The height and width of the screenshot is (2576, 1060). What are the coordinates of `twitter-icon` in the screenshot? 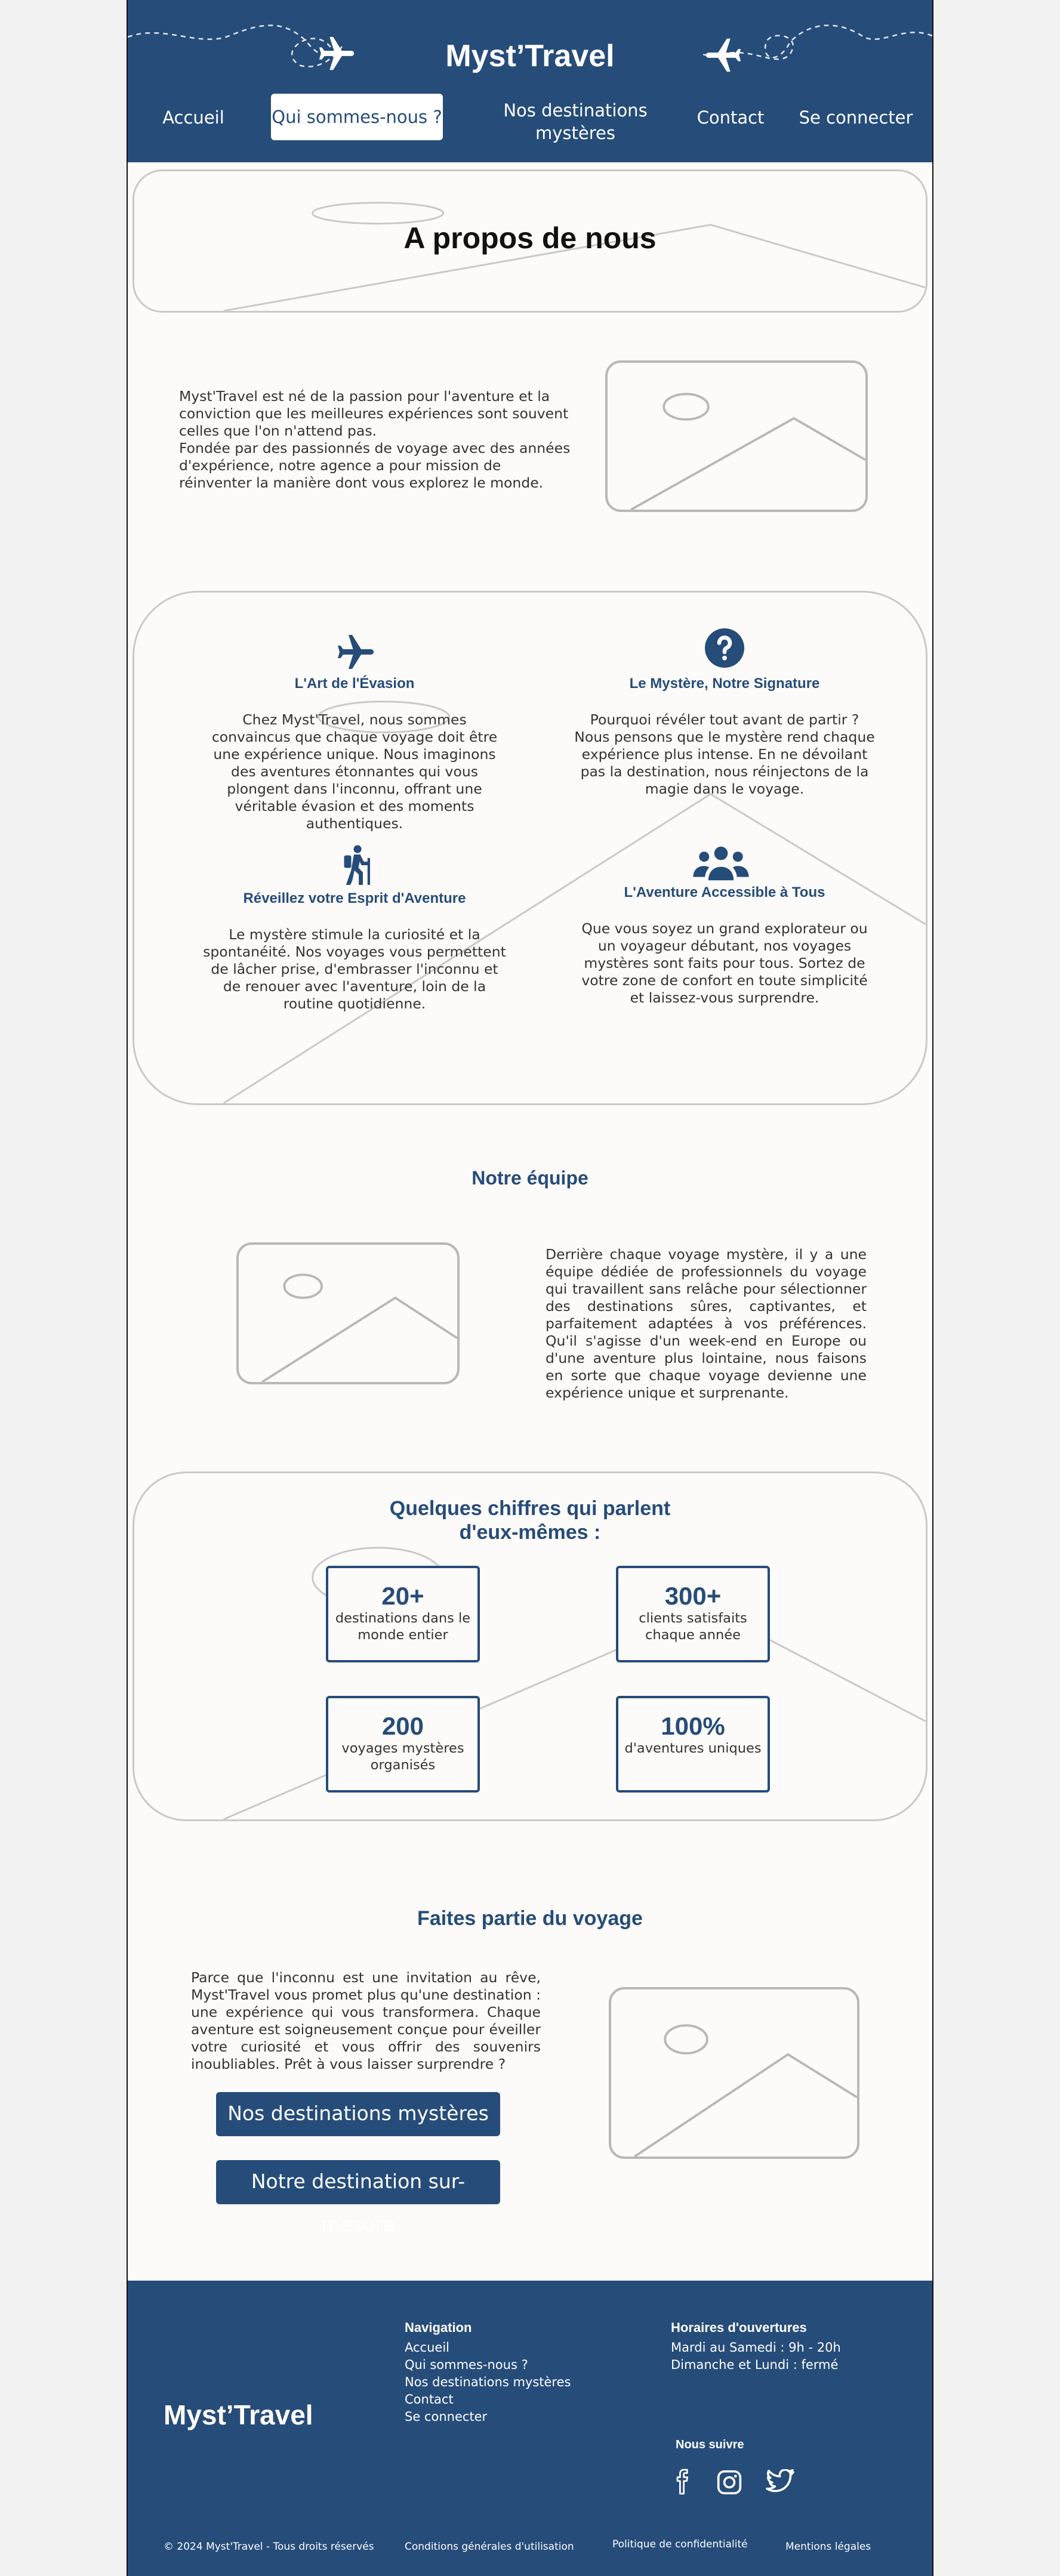 It's located at (780, 2482).